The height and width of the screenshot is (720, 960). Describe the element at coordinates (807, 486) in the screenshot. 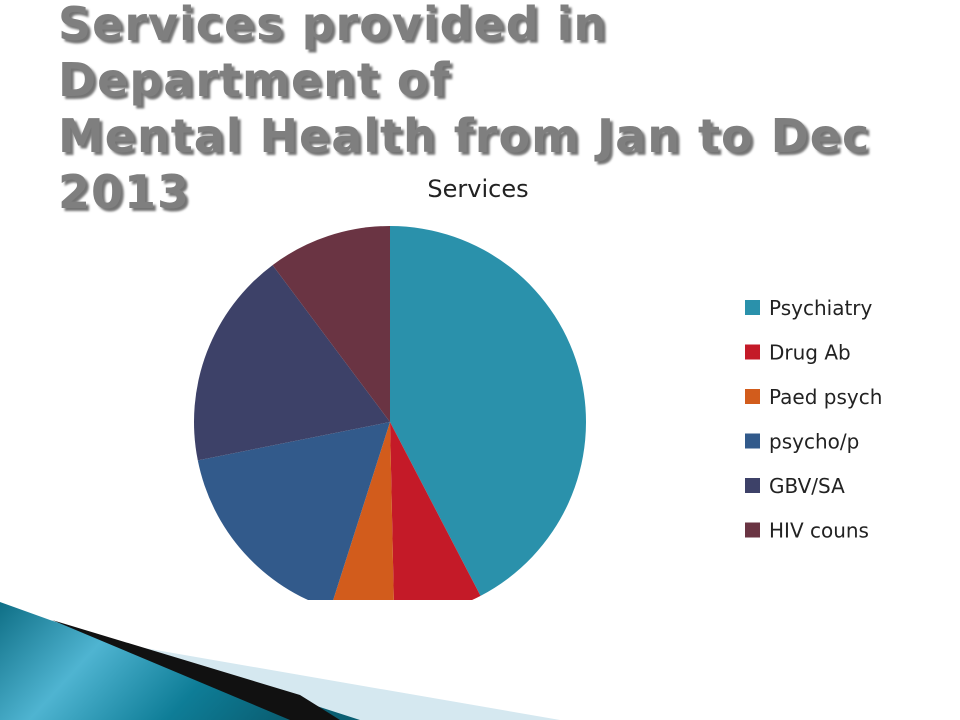

I see `legend-label: GBV/SA` at that location.